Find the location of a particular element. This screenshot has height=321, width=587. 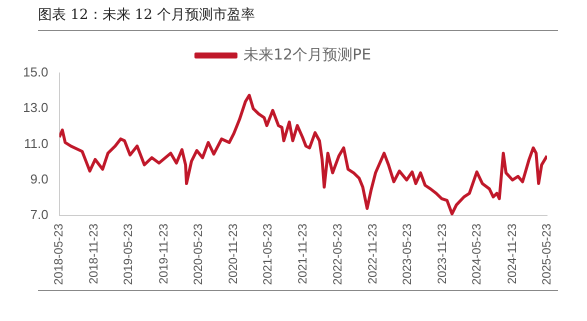

x-tick-label: 2024-11-23 is located at coordinates (511, 253).